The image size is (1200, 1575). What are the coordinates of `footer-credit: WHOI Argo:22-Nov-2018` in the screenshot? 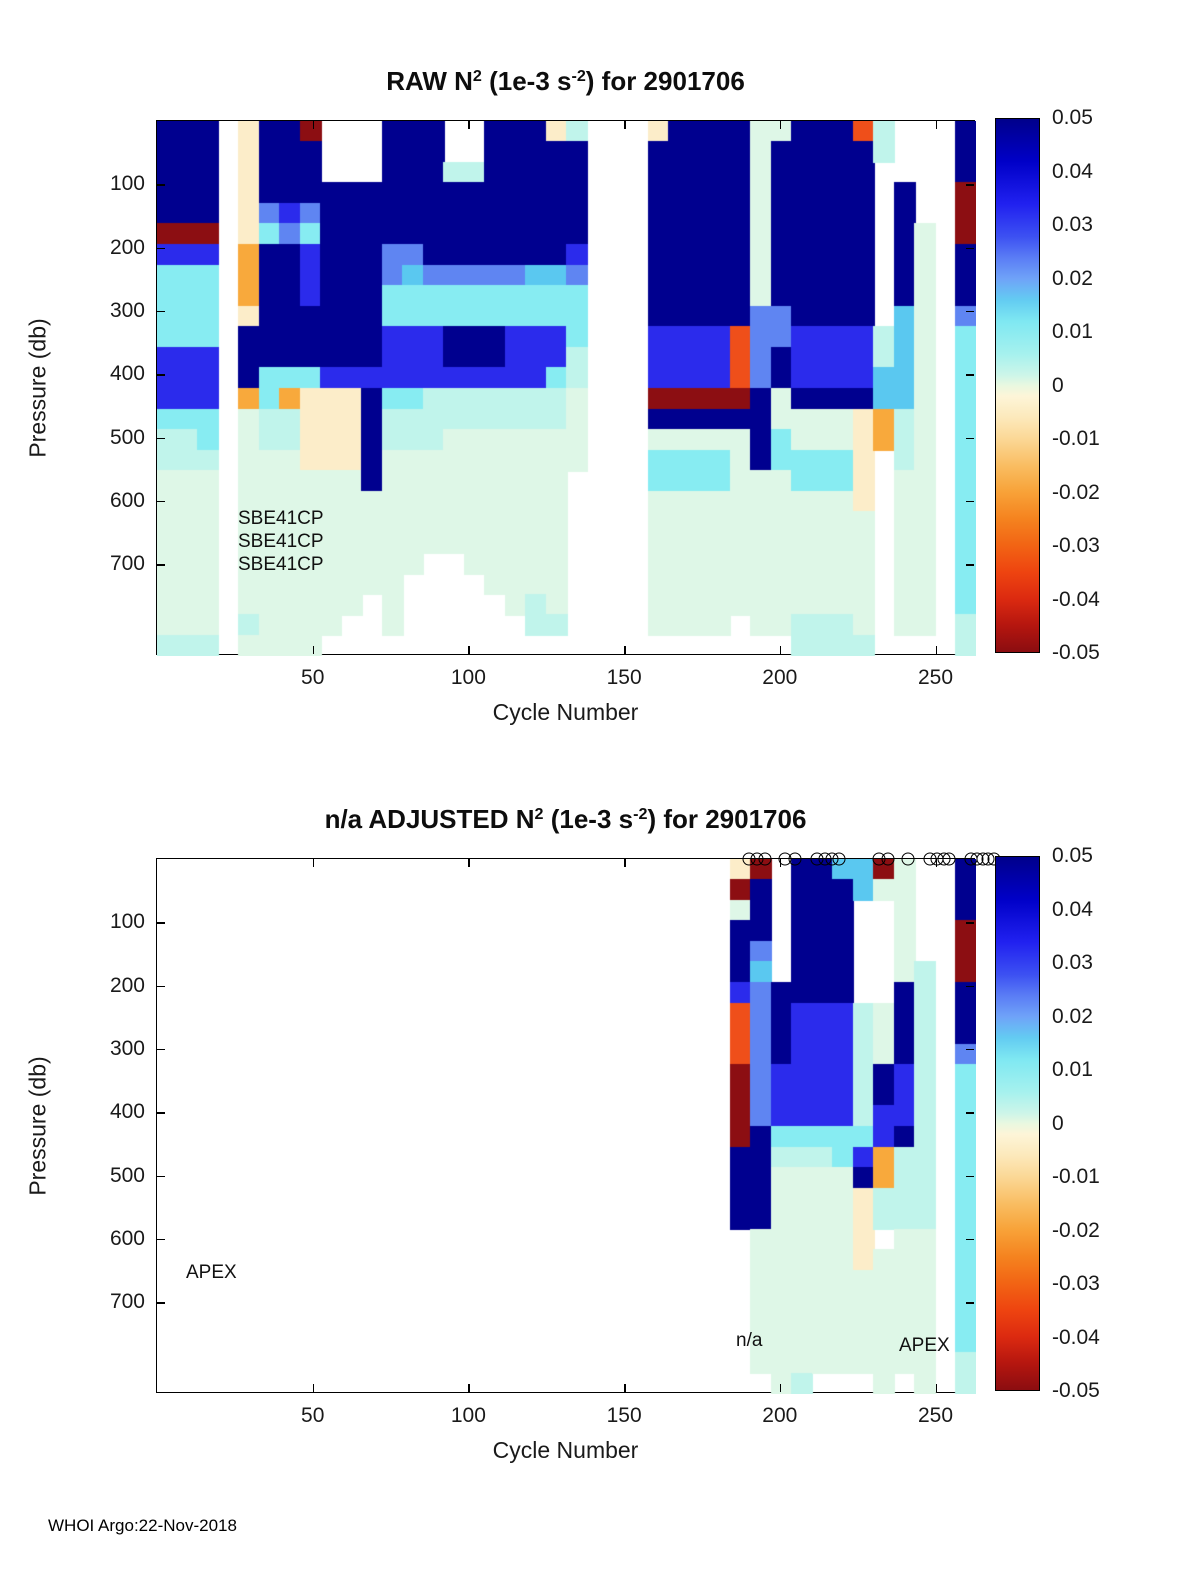 It's located at (142, 1525).